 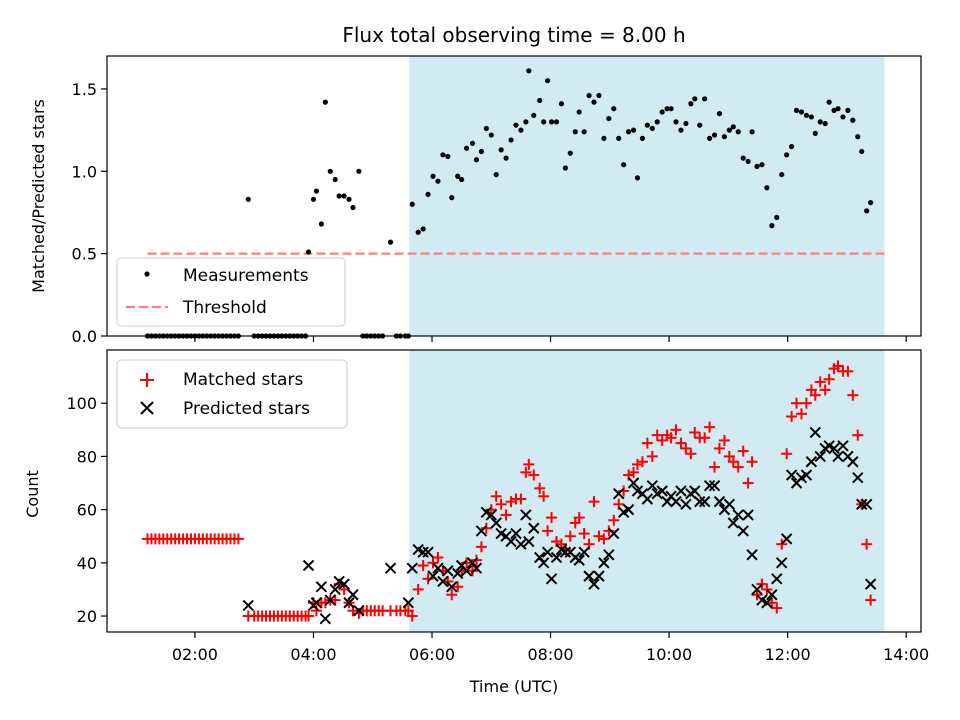 I want to click on legend-predicted-label: Predicted stars, so click(x=246, y=409).